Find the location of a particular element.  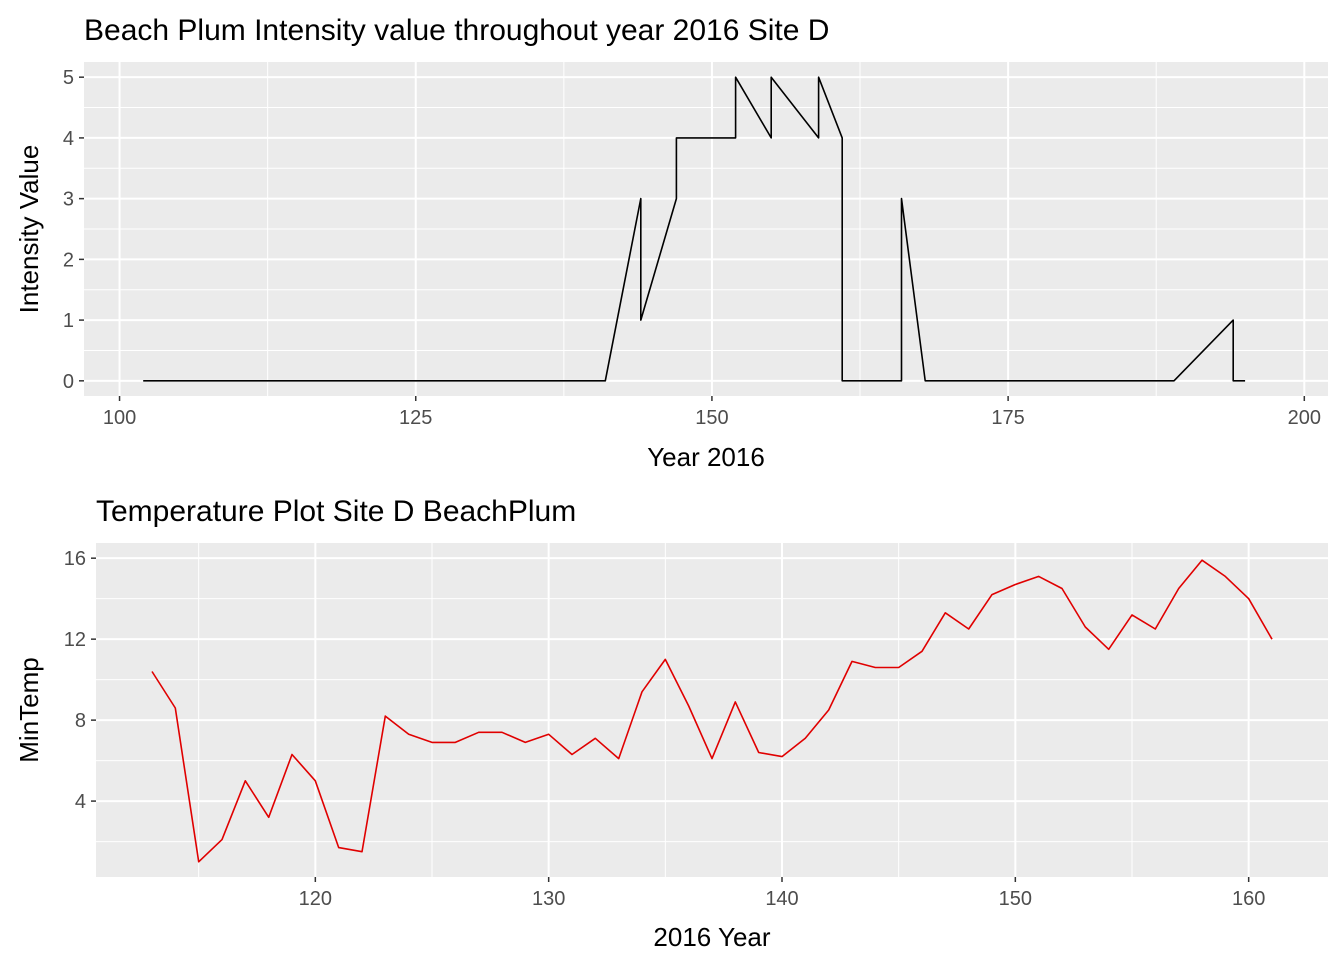

x-tick-label: 175 is located at coordinates (1007, 418).